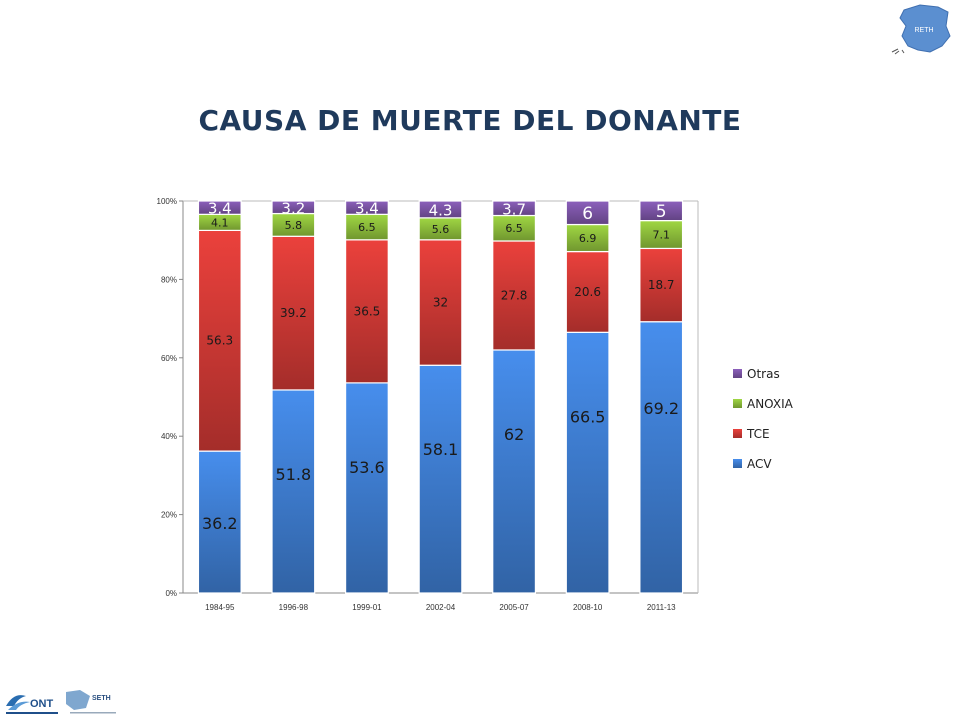  What do you see at coordinates (101, 698) in the screenshot?
I see `svg-text: SETH` at bounding box center [101, 698].